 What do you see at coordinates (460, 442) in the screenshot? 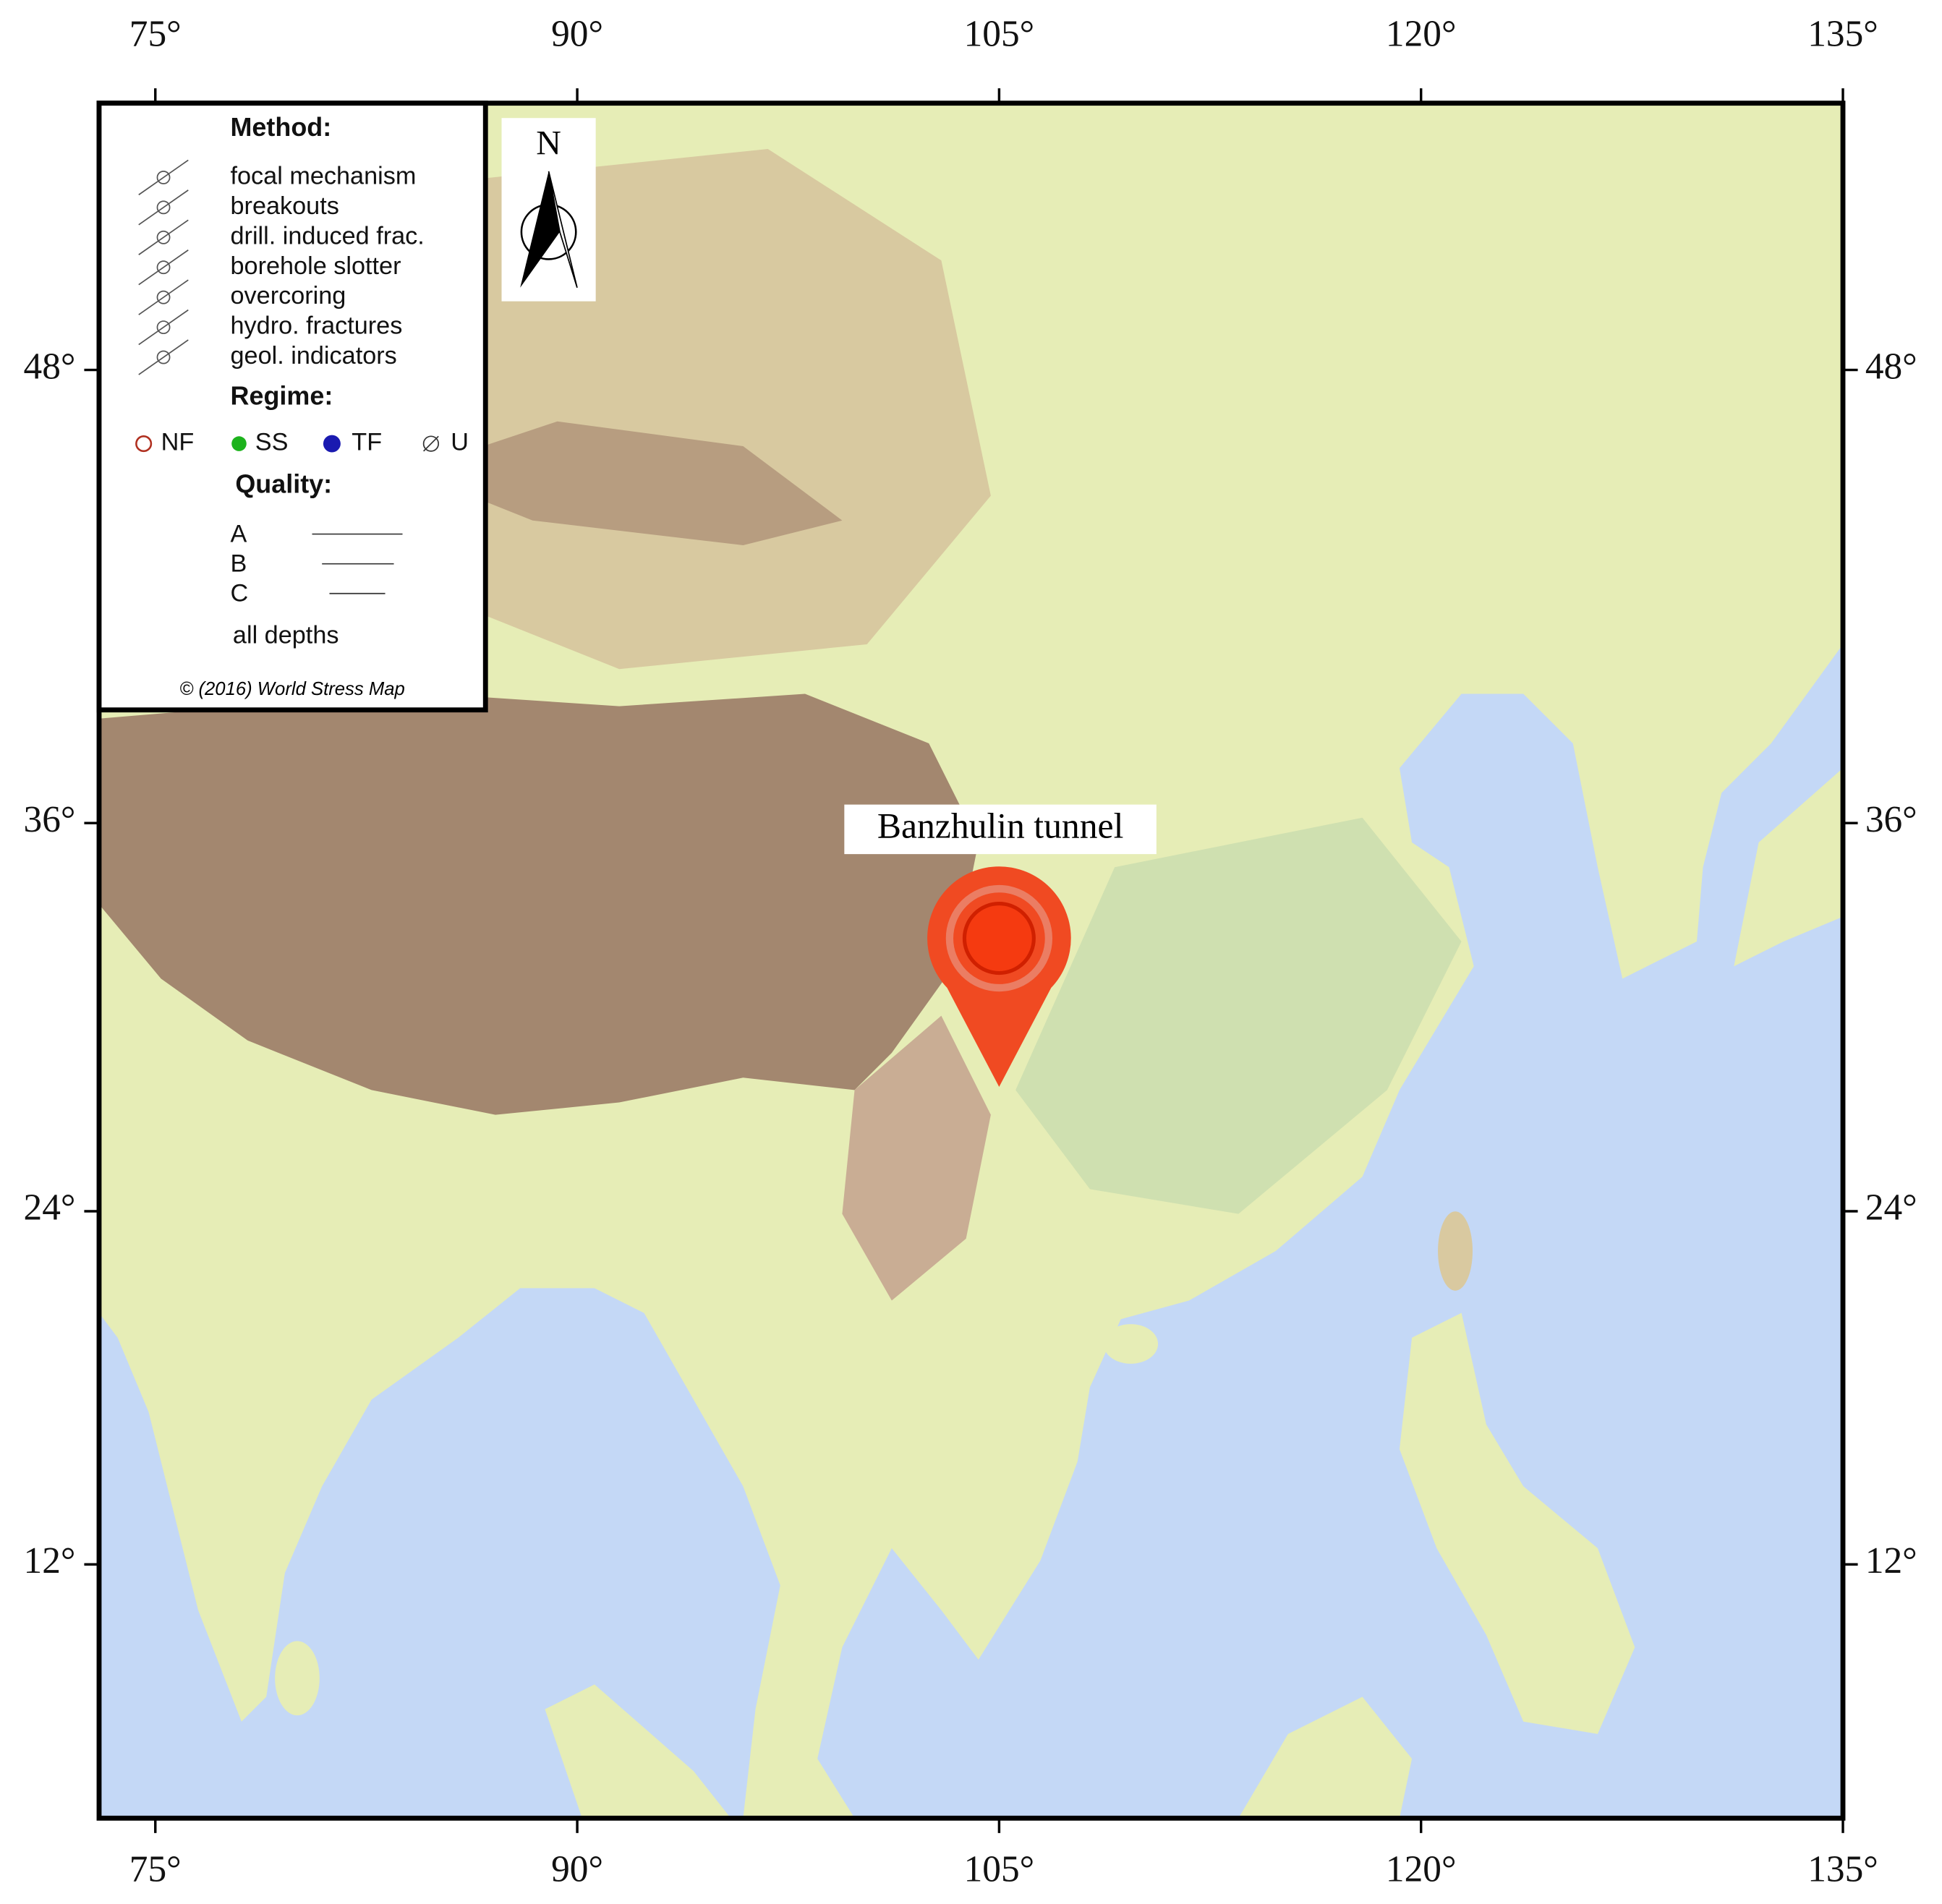
I see `legend-item: U` at bounding box center [460, 442].